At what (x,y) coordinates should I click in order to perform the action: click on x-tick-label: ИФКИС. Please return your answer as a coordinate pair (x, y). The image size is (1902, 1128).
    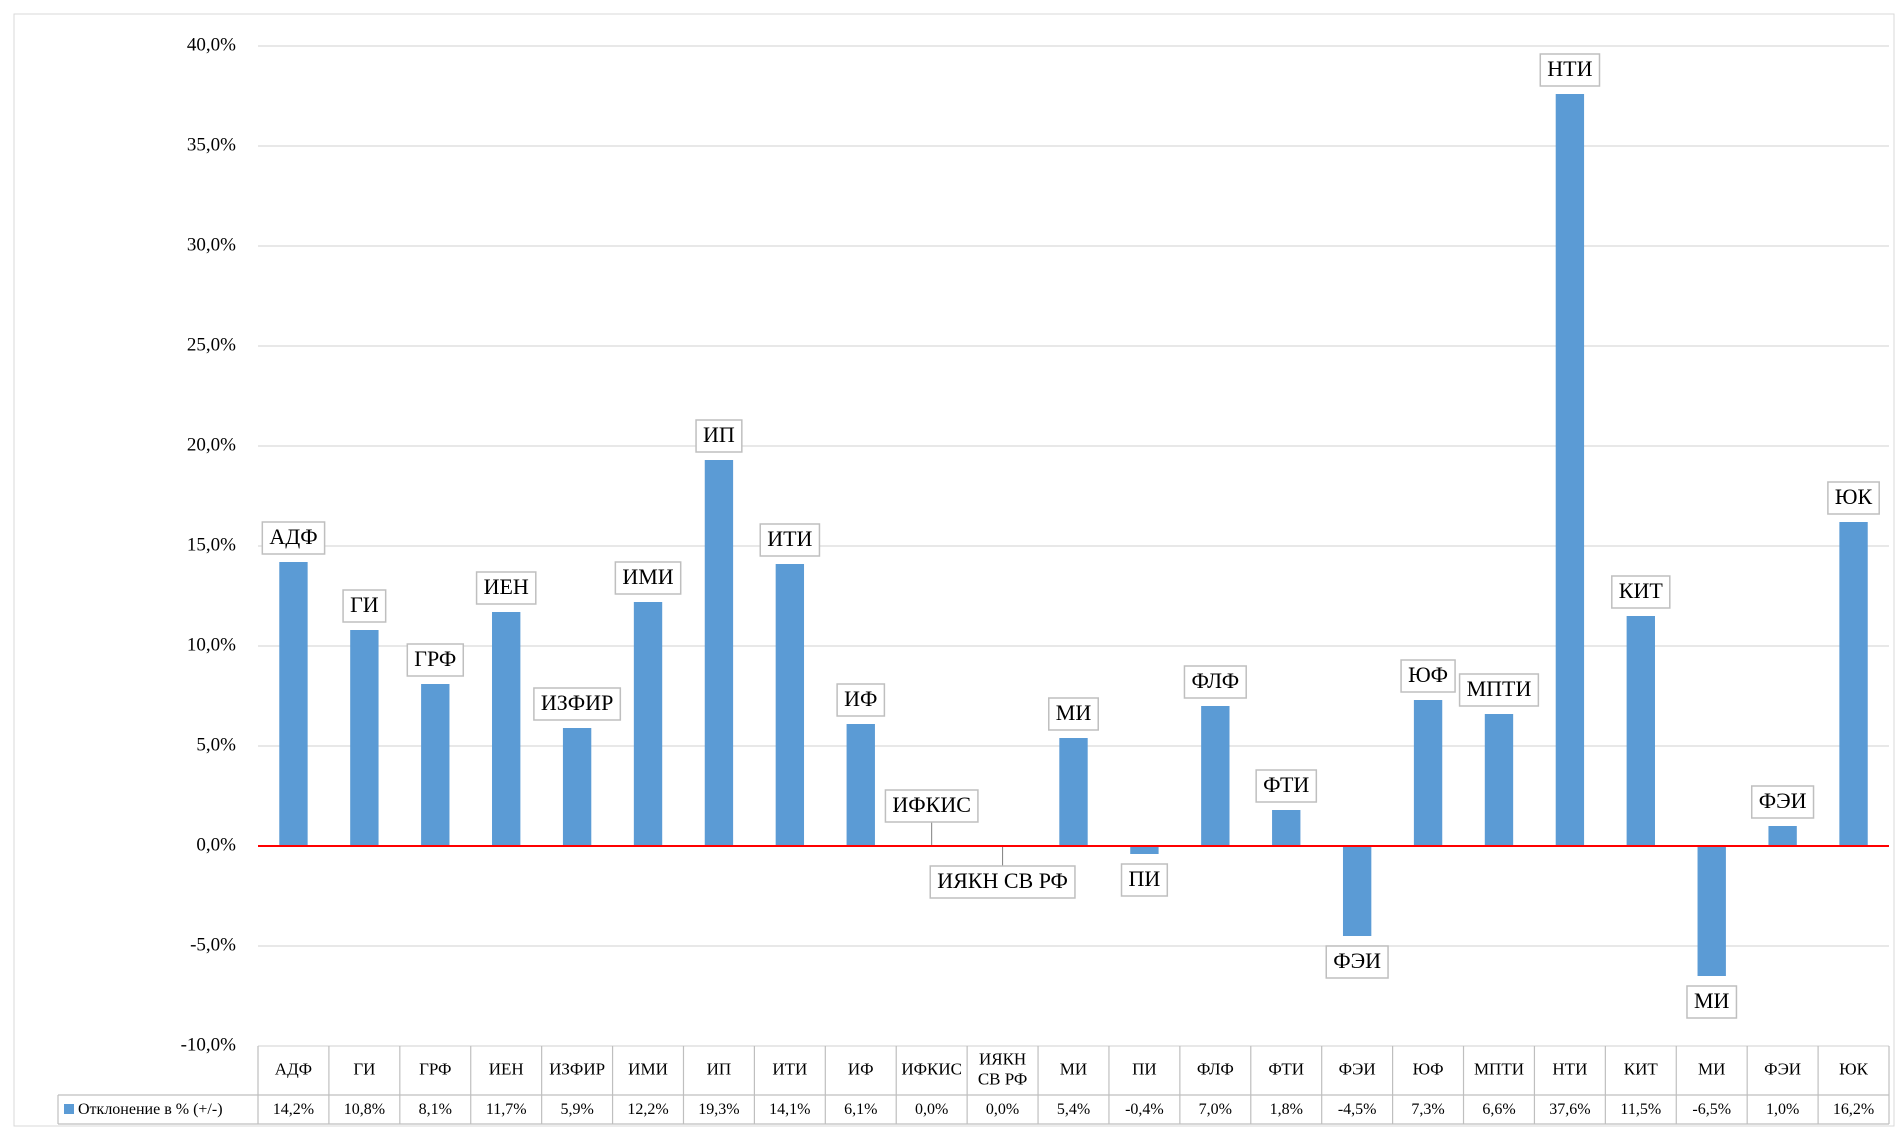
    Looking at the image, I should click on (931, 1068).